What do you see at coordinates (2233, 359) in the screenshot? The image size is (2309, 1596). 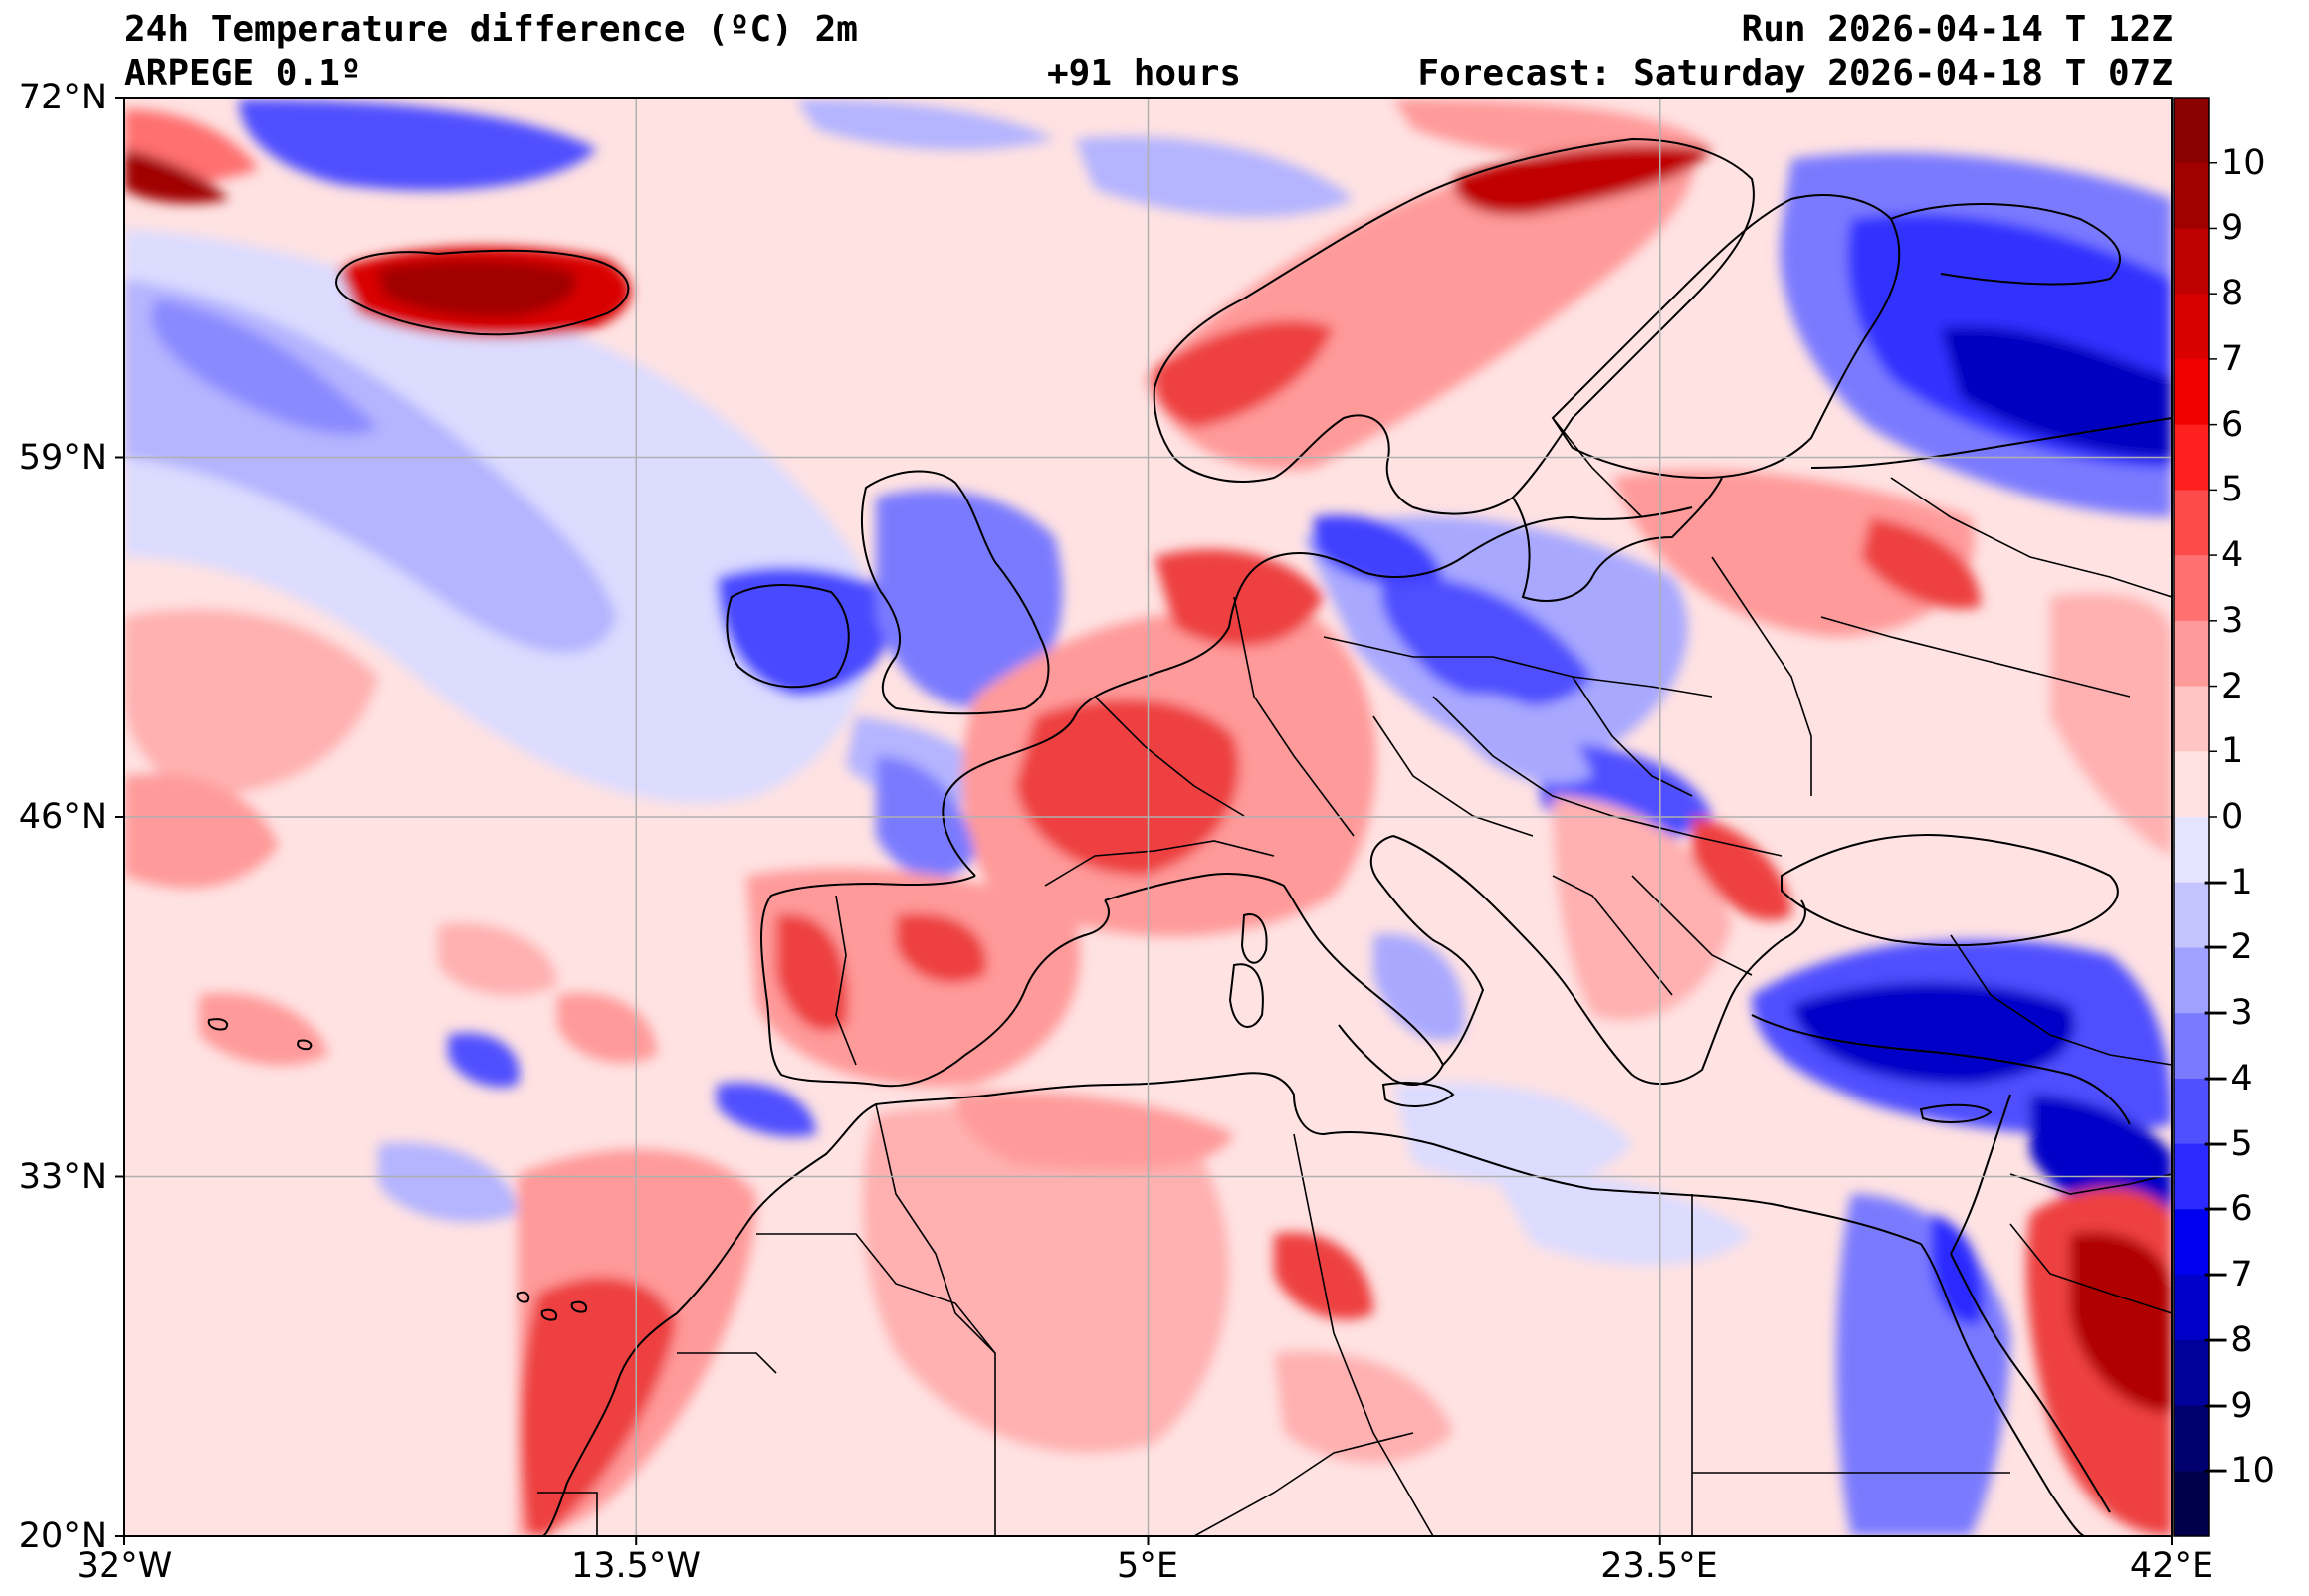 I see `colorbar-tick-label: 7` at bounding box center [2233, 359].